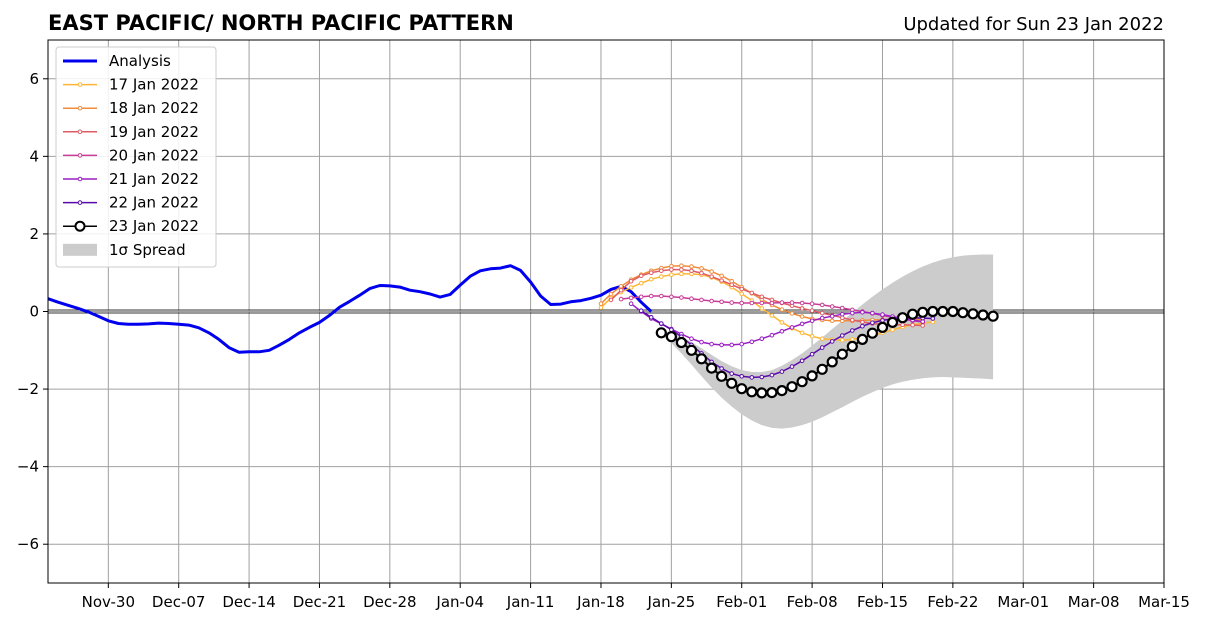  What do you see at coordinates (28, 544) in the screenshot?
I see `y-tick-label: −6` at bounding box center [28, 544].